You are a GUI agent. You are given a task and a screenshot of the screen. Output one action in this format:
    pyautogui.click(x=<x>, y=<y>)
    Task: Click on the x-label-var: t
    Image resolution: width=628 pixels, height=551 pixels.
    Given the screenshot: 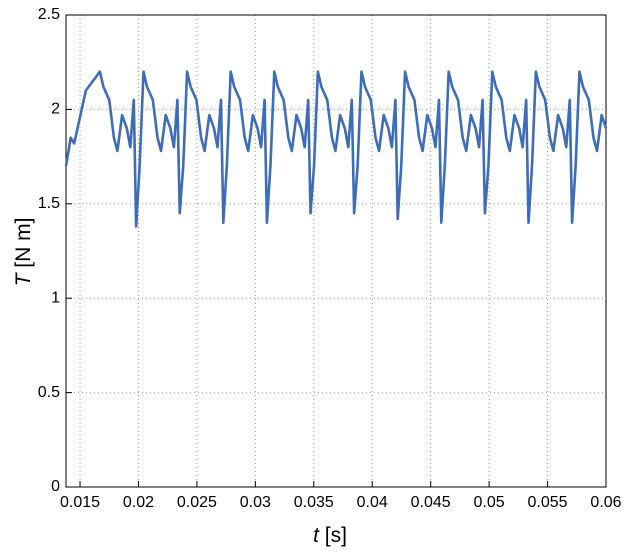 What is the action you would take?
    pyautogui.click(x=316, y=535)
    